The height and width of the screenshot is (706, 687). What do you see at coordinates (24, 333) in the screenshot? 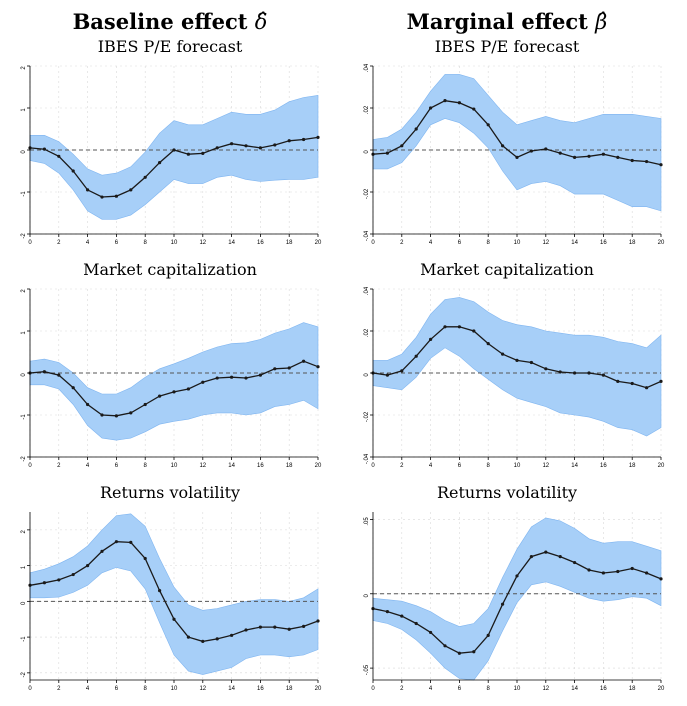
I see `y-tick-label: 1` at bounding box center [24, 333].